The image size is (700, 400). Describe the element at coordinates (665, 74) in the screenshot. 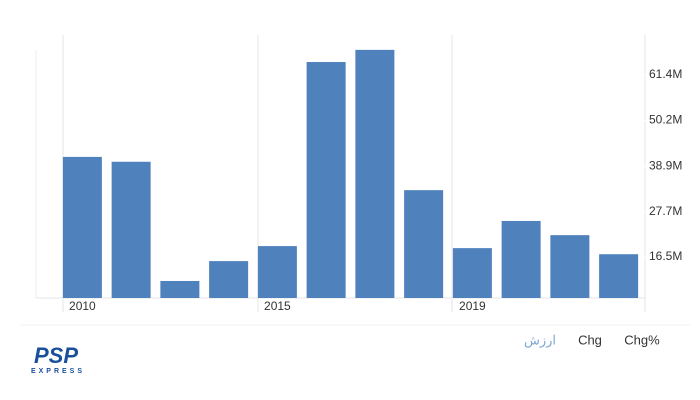

I see `y-tick-label: 61.4M` at that location.